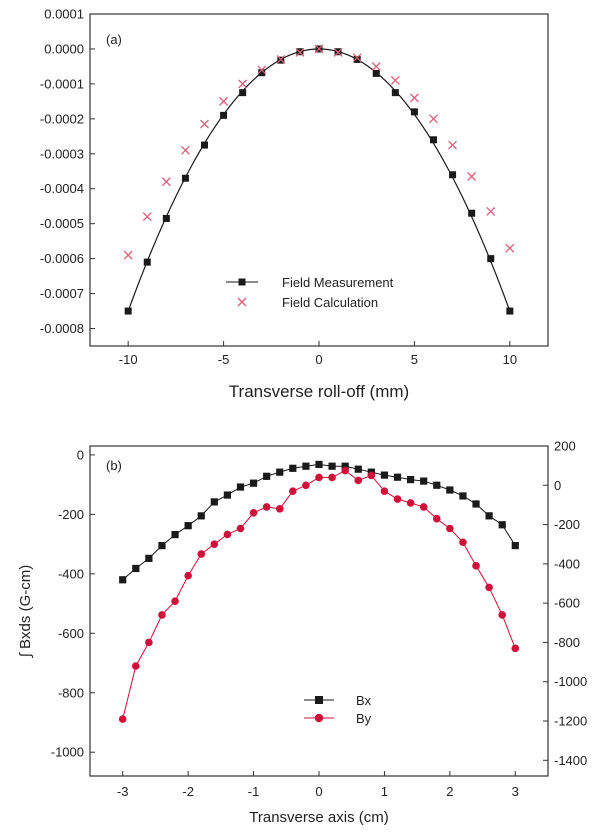 The image size is (605, 832). Describe the element at coordinates (114, 39) in the screenshot. I see `chart-a-panel-label: (a)` at that location.